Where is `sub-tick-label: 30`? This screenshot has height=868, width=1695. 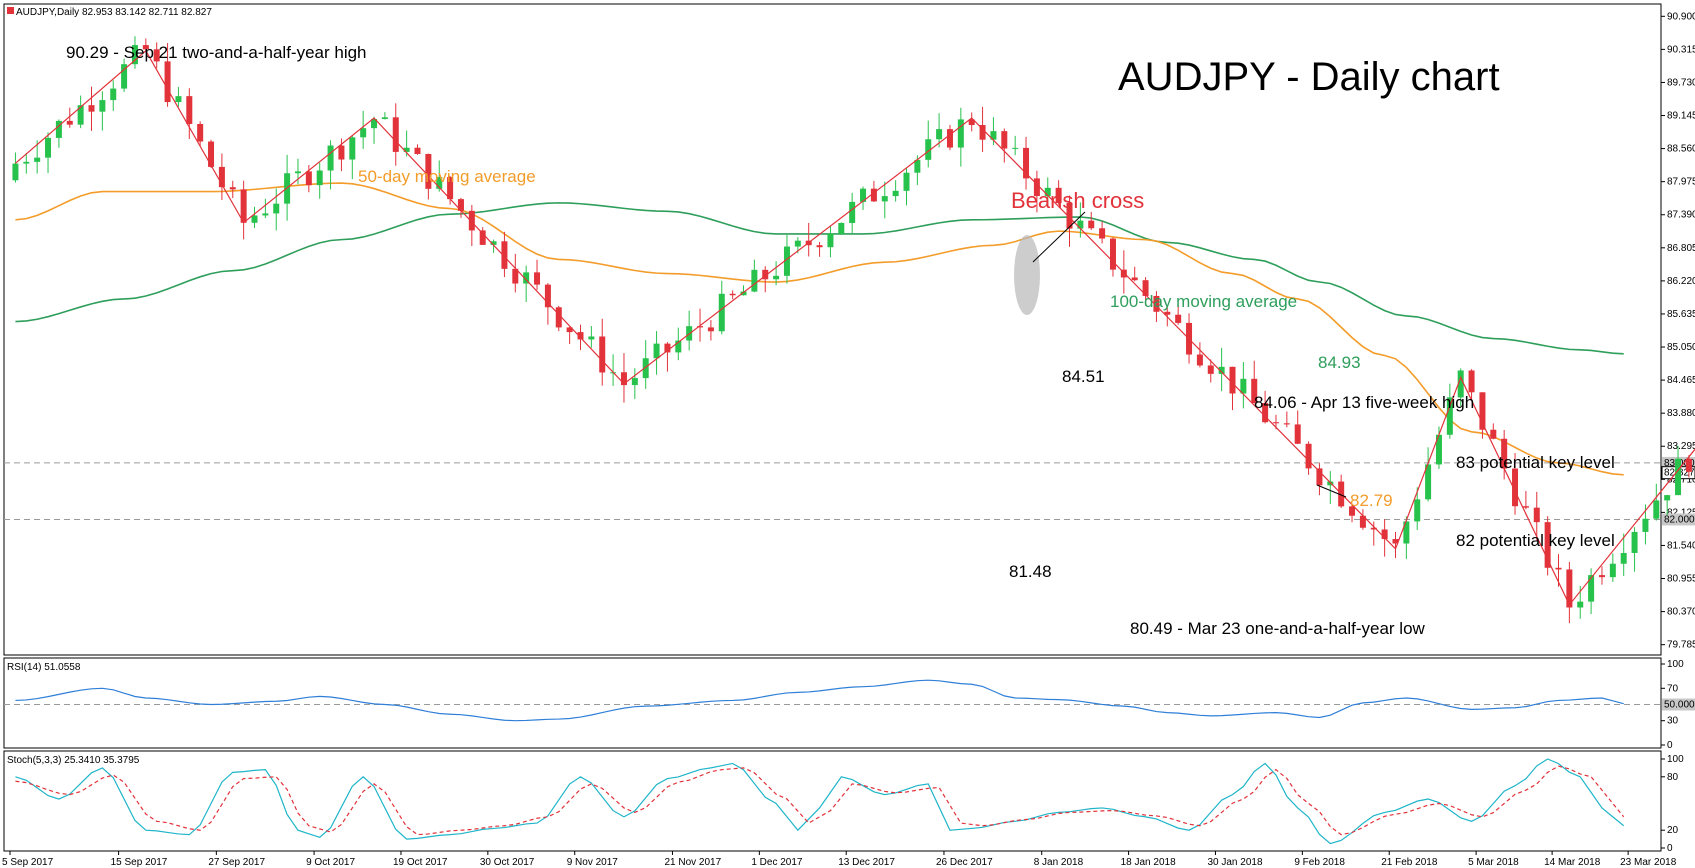 sub-tick-label: 30 is located at coordinates (1673, 721).